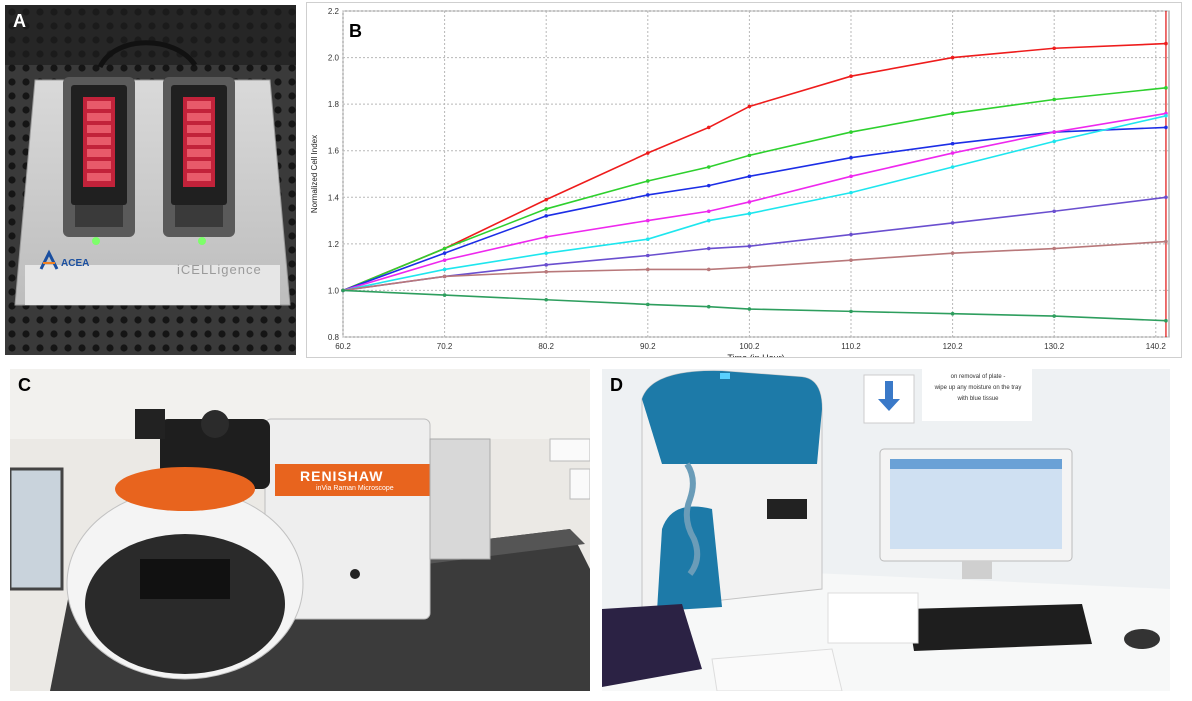 Image resolution: width=1192 pixels, height=701 pixels. What do you see at coordinates (334, 337) in the screenshot?
I see `y-tick-label: 0.8` at bounding box center [334, 337].